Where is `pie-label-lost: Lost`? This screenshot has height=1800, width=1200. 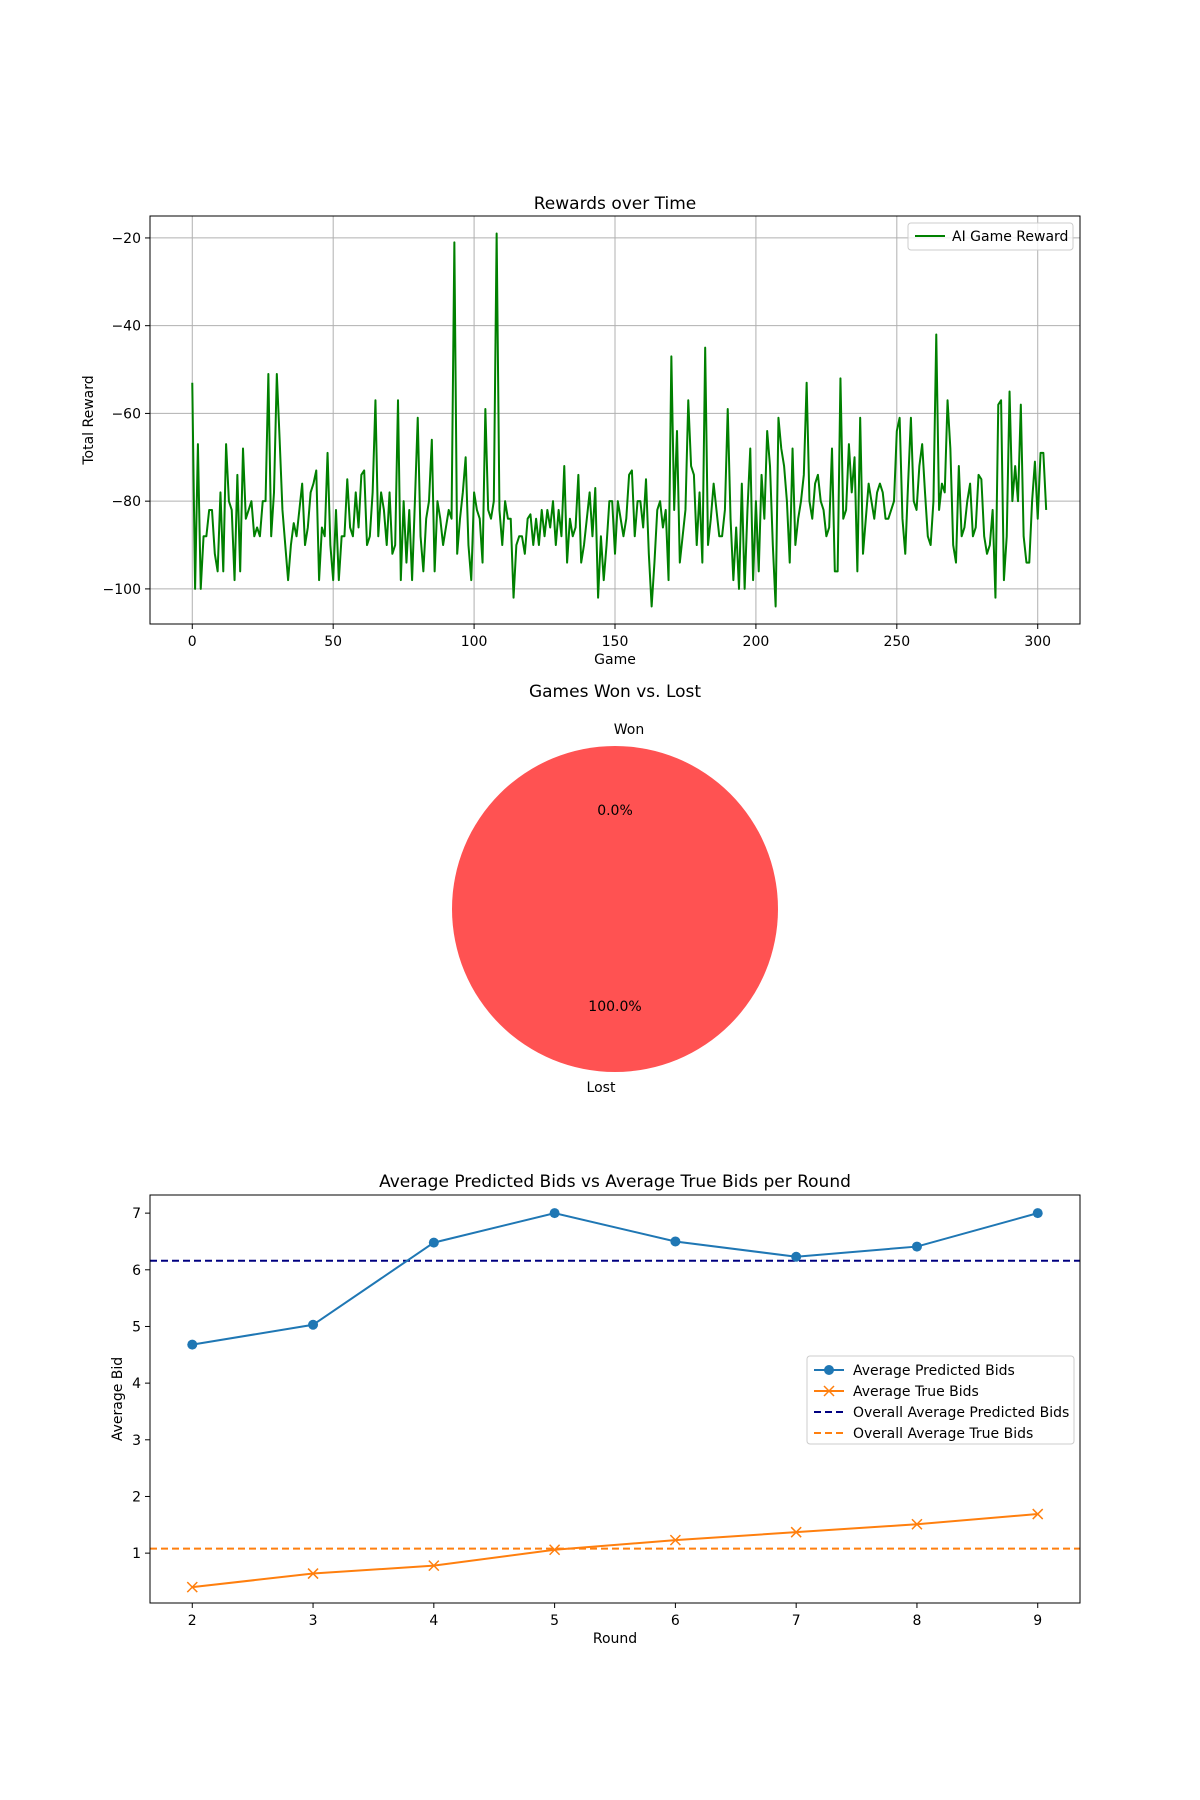
pie-label-lost: Lost is located at coordinates (601, 1088).